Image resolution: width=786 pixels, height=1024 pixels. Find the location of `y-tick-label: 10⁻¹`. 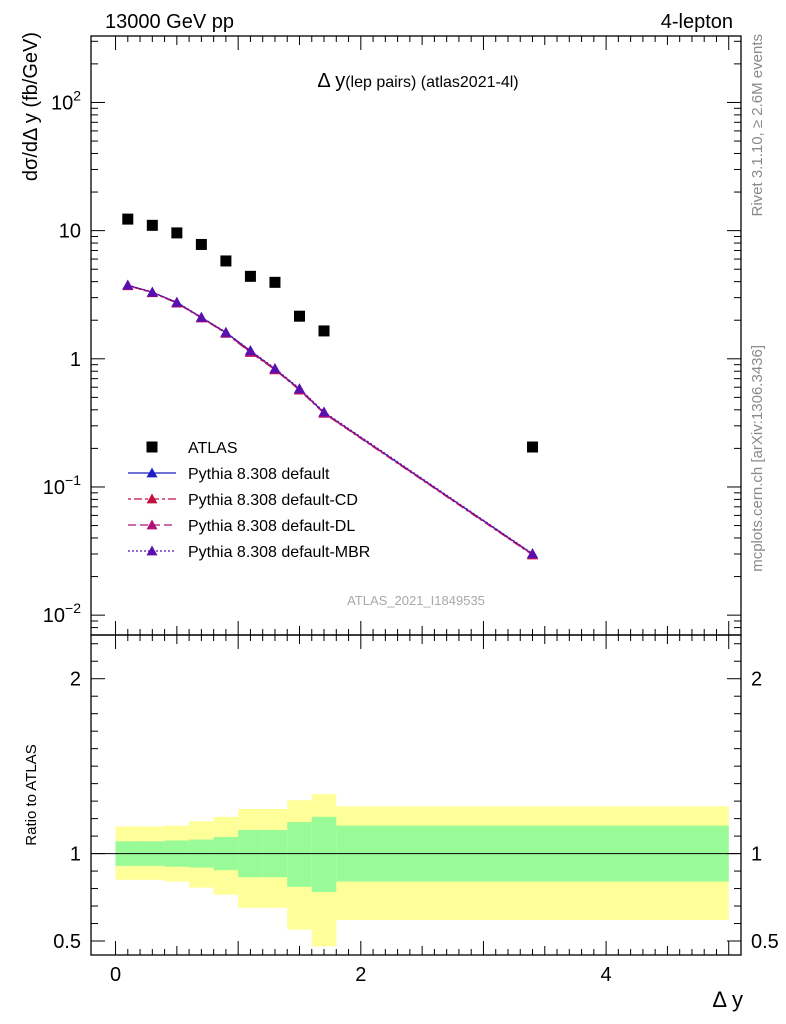

y-tick-label: 10⁻¹ is located at coordinates (62, 485).